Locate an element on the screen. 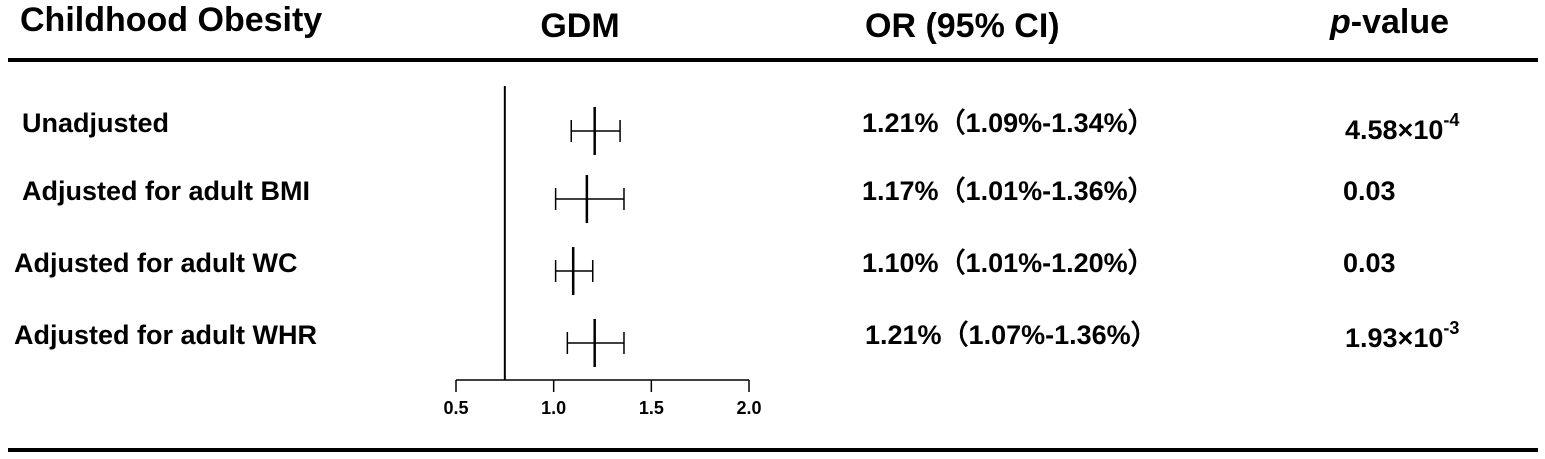 The width and height of the screenshot is (1545, 459). header-label: Childhood Obesity is located at coordinates (171, 20).